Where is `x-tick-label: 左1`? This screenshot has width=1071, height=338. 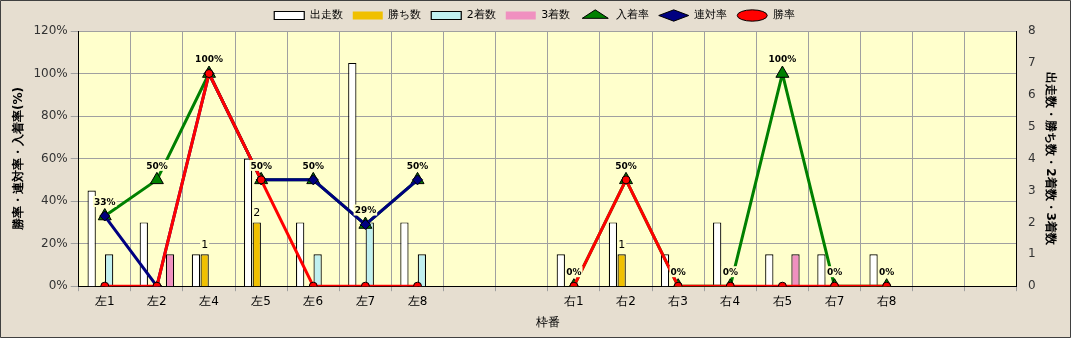 x-tick-label: 左1 is located at coordinates (104, 300).